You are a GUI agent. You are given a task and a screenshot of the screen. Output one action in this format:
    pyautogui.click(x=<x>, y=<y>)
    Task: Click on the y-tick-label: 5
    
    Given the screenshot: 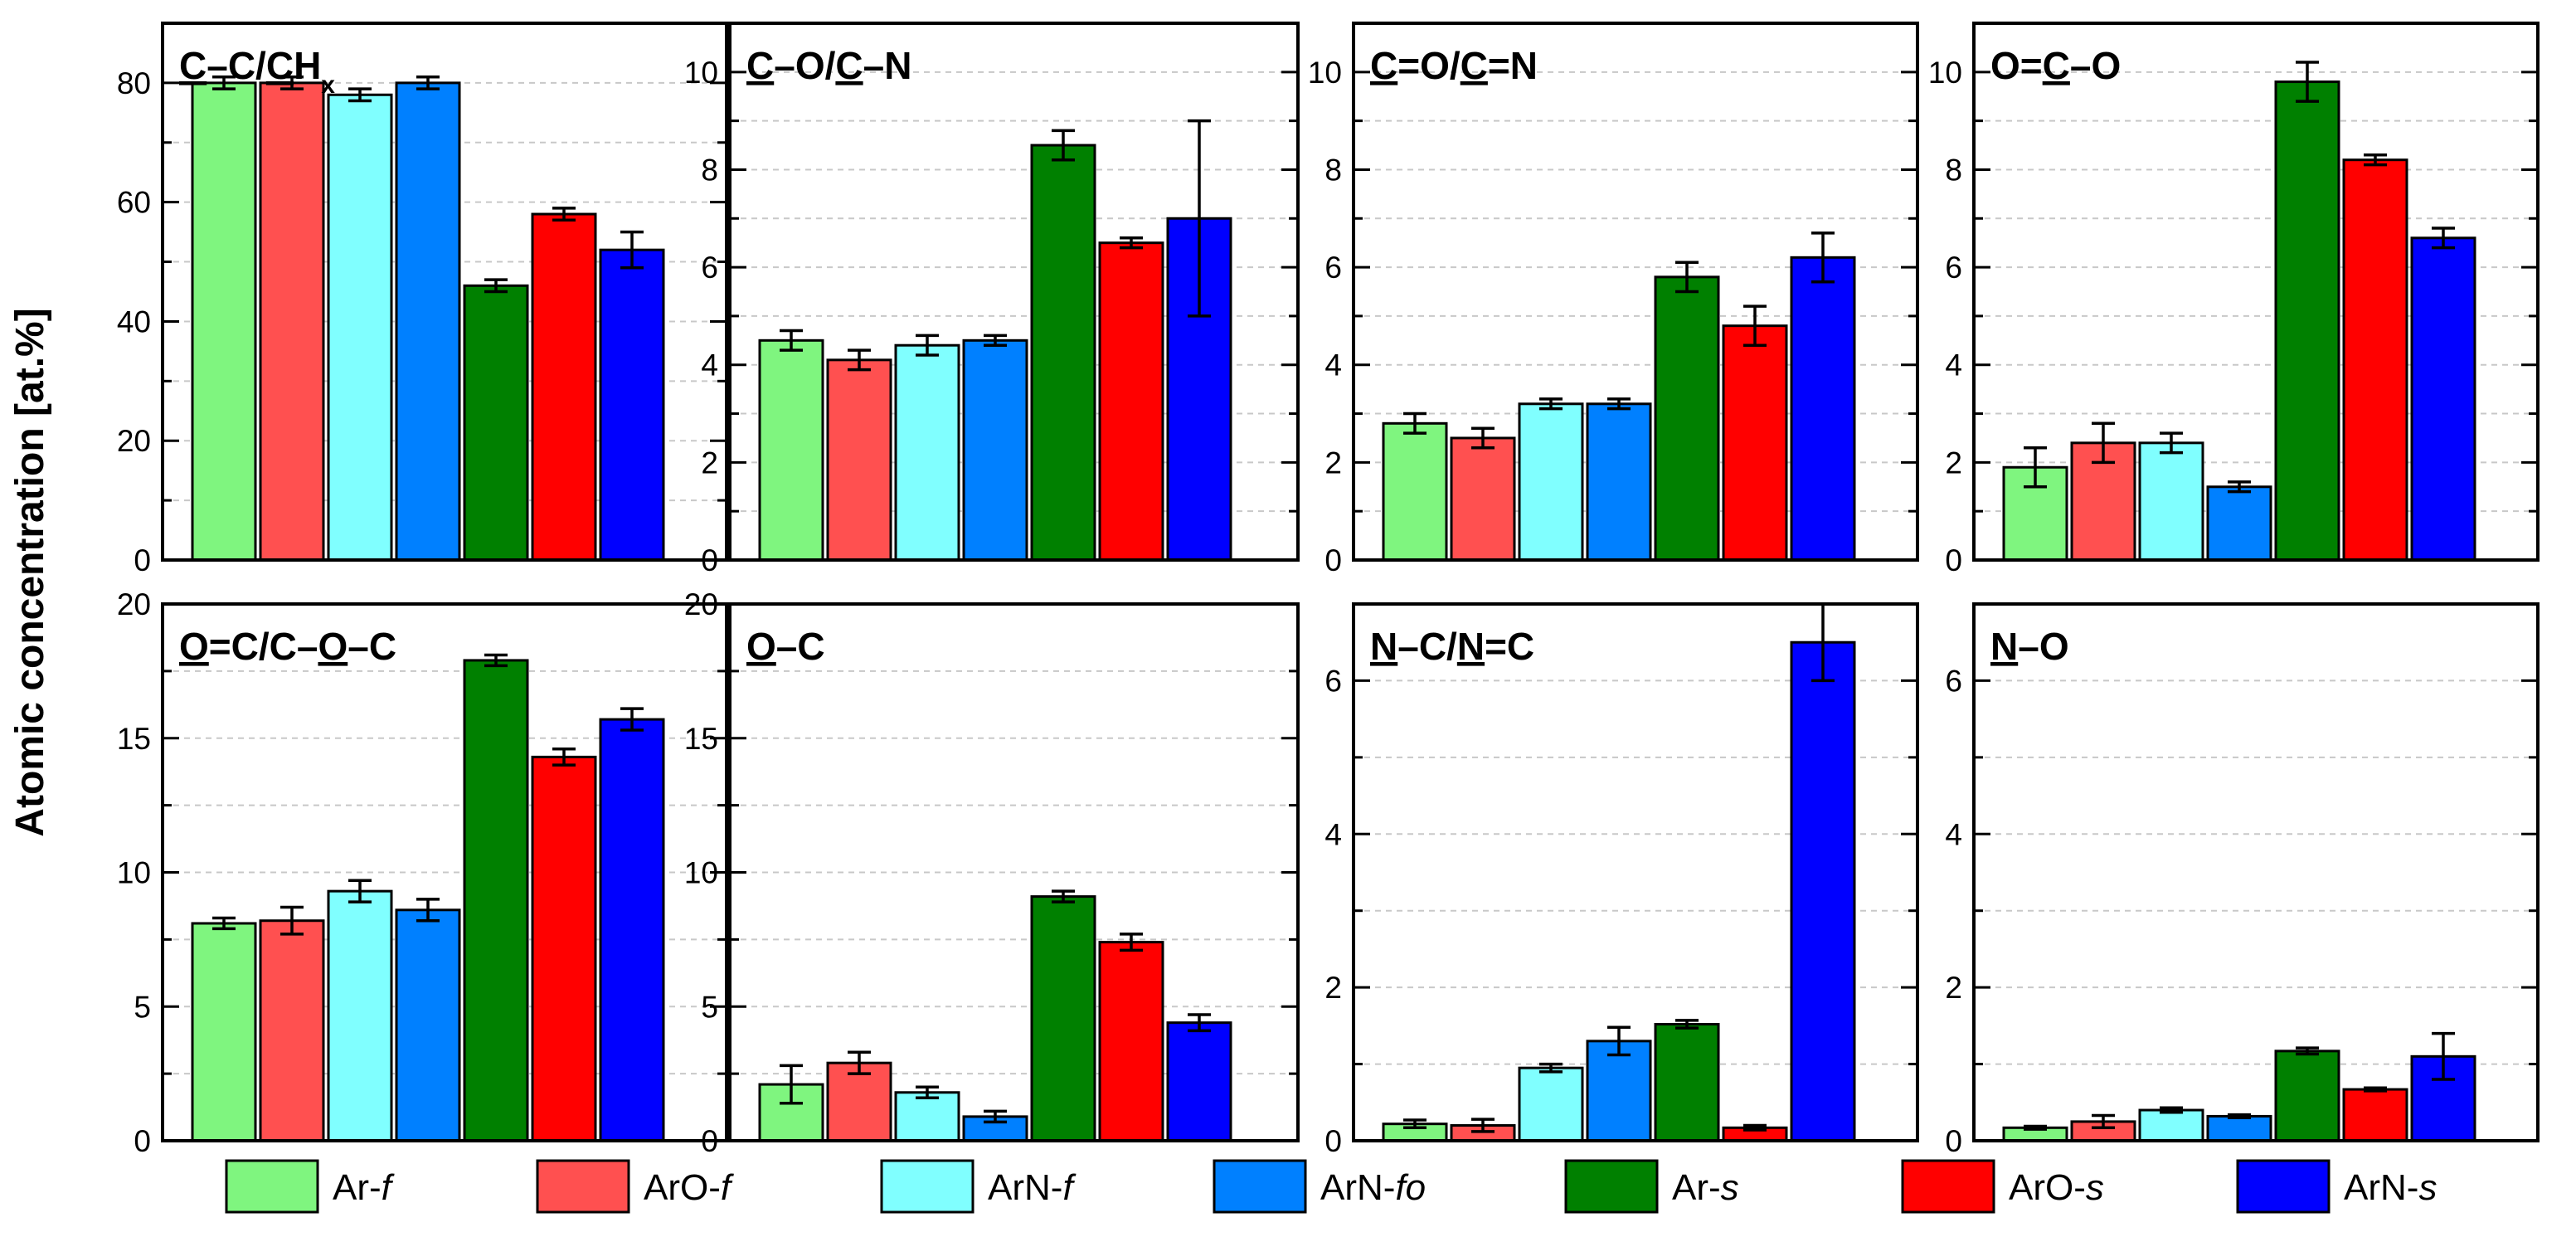 What is the action you would take?
    pyautogui.click(x=710, y=1007)
    